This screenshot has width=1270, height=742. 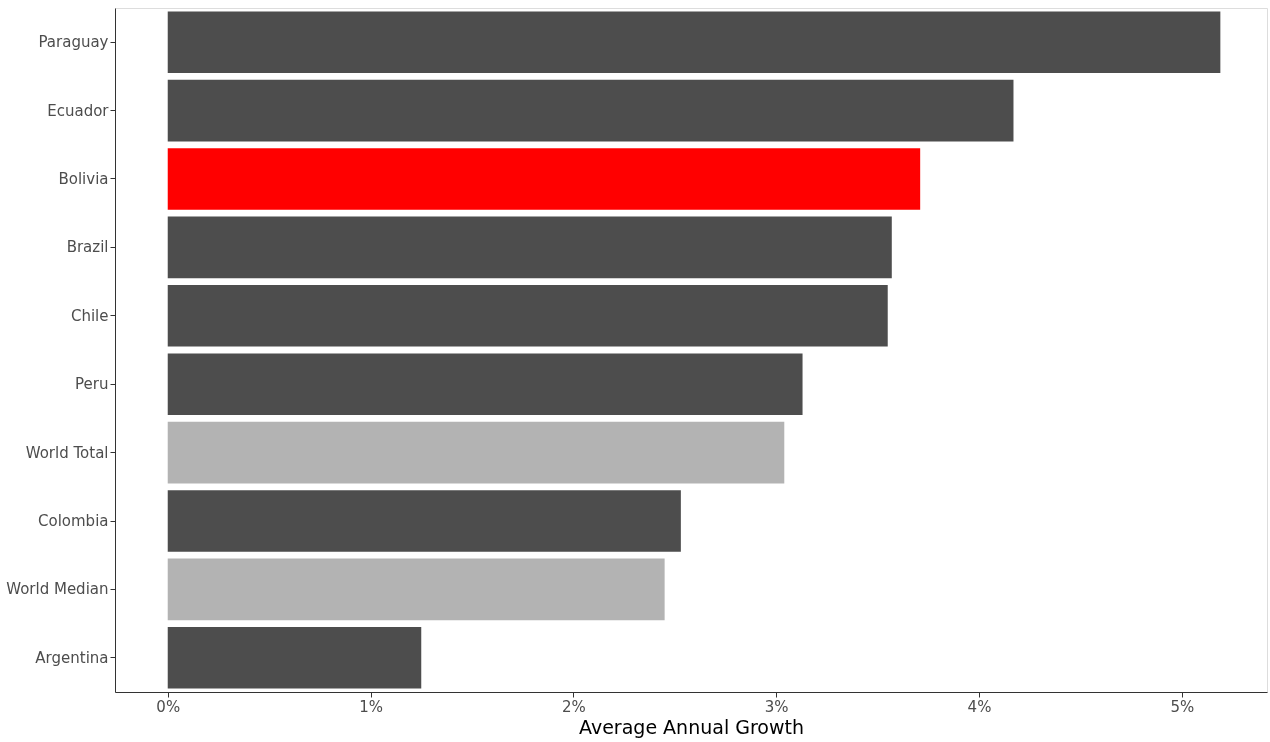 I want to click on y-tick-label: Brazil, so click(x=87, y=247).